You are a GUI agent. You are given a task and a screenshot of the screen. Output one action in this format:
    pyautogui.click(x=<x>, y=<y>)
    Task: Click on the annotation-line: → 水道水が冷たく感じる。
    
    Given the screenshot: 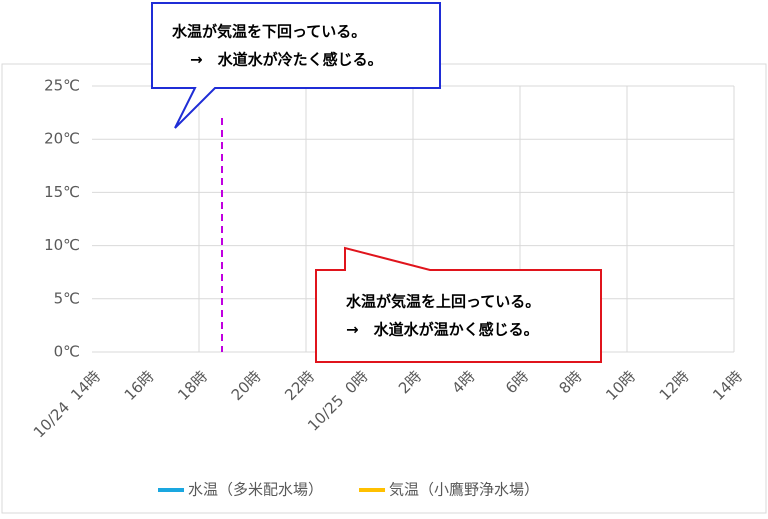 What is the action you would take?
    pyautogui.click(x=286, y=60)
    